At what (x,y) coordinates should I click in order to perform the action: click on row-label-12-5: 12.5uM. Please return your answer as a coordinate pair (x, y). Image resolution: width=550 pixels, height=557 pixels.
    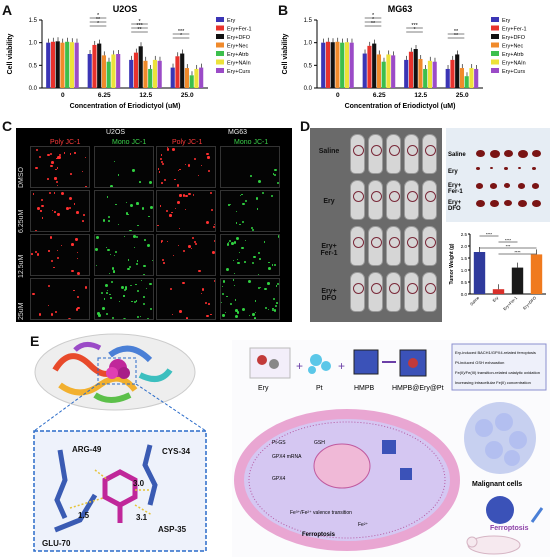
    Looking at the image, I should click on (21, 266).